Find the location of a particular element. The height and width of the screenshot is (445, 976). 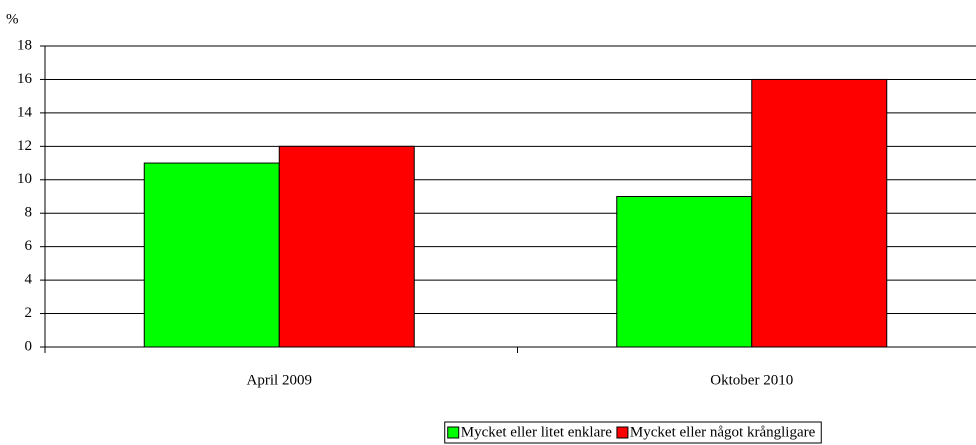

y-tick-label: 18 is located at coordinates (24, 45).